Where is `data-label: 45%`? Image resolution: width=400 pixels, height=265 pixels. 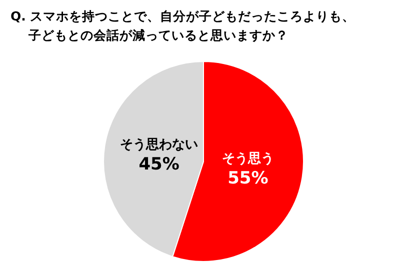
data-label: 45% is located at coordinates (159, 164).